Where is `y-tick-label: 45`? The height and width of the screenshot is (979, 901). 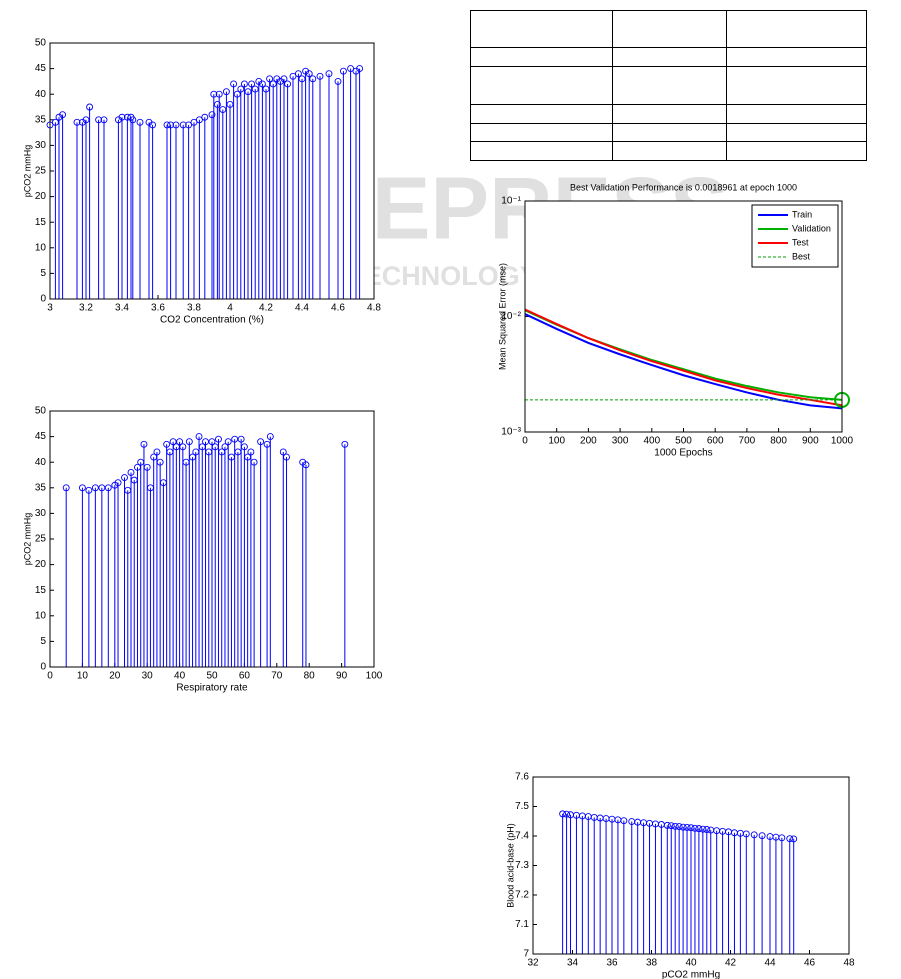 y-tick-label: 45 is located at coordinates (41, 68).